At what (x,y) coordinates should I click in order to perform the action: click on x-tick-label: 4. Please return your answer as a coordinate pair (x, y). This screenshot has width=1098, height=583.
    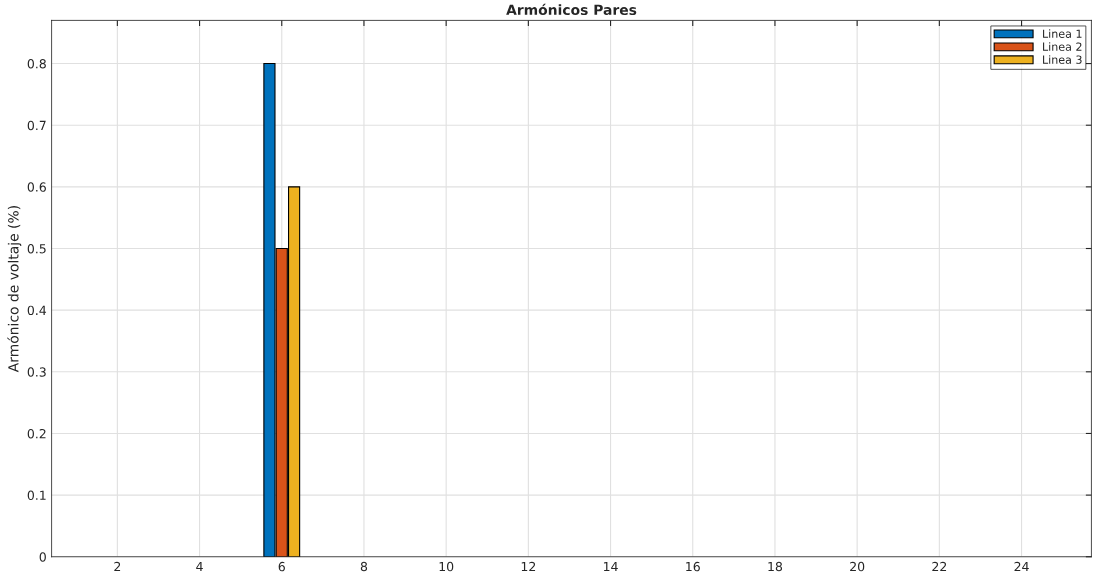
    Looking at the image, I should click on (199, 567).